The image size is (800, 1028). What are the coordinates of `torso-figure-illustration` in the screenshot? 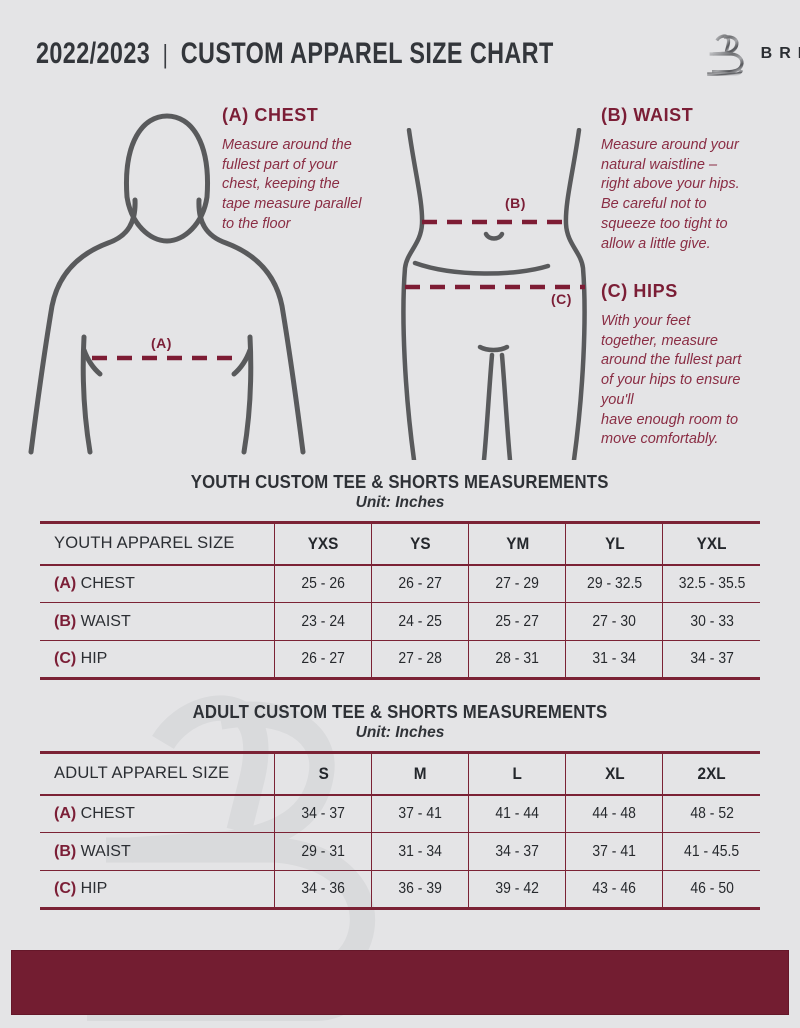 It's located at (167, 284).